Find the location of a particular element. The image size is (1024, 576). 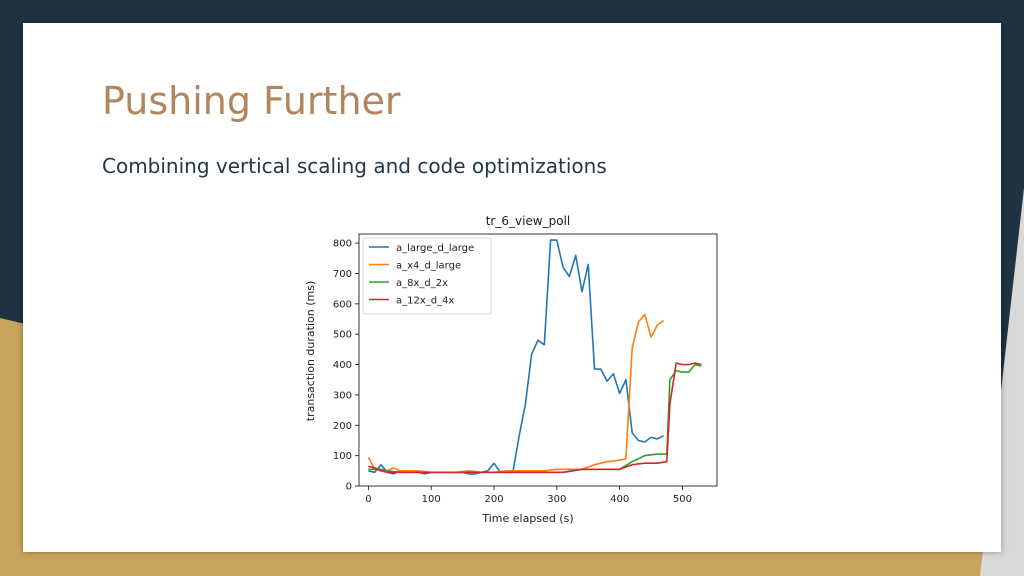

legend-box is located at coordinates (427, 276).